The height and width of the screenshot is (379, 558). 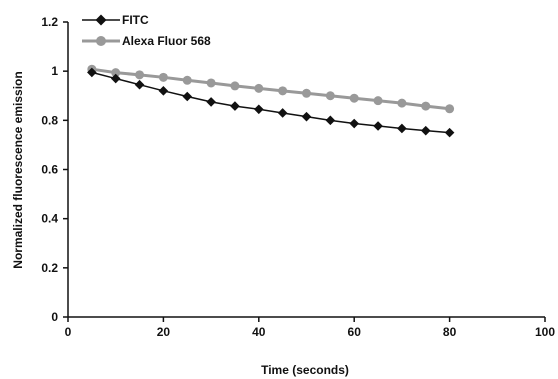 What do you see at coordinates (164, 332) in the screenshot?
I see `x-tick-label: 20` at bounding box center [164, 332].